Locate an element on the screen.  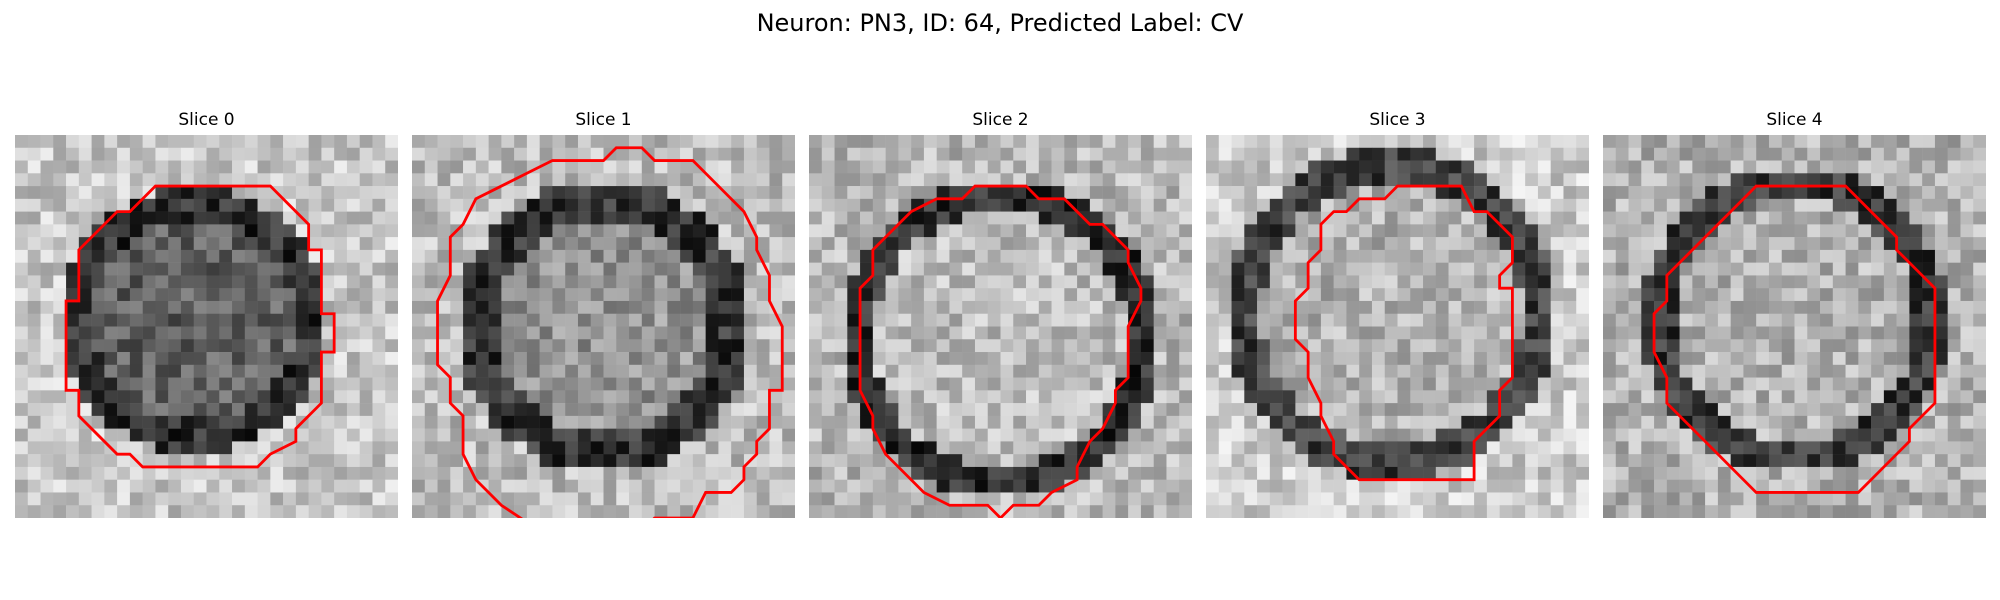
slice-panel-4: Slice 4 is located at coordinates (1794, 313).